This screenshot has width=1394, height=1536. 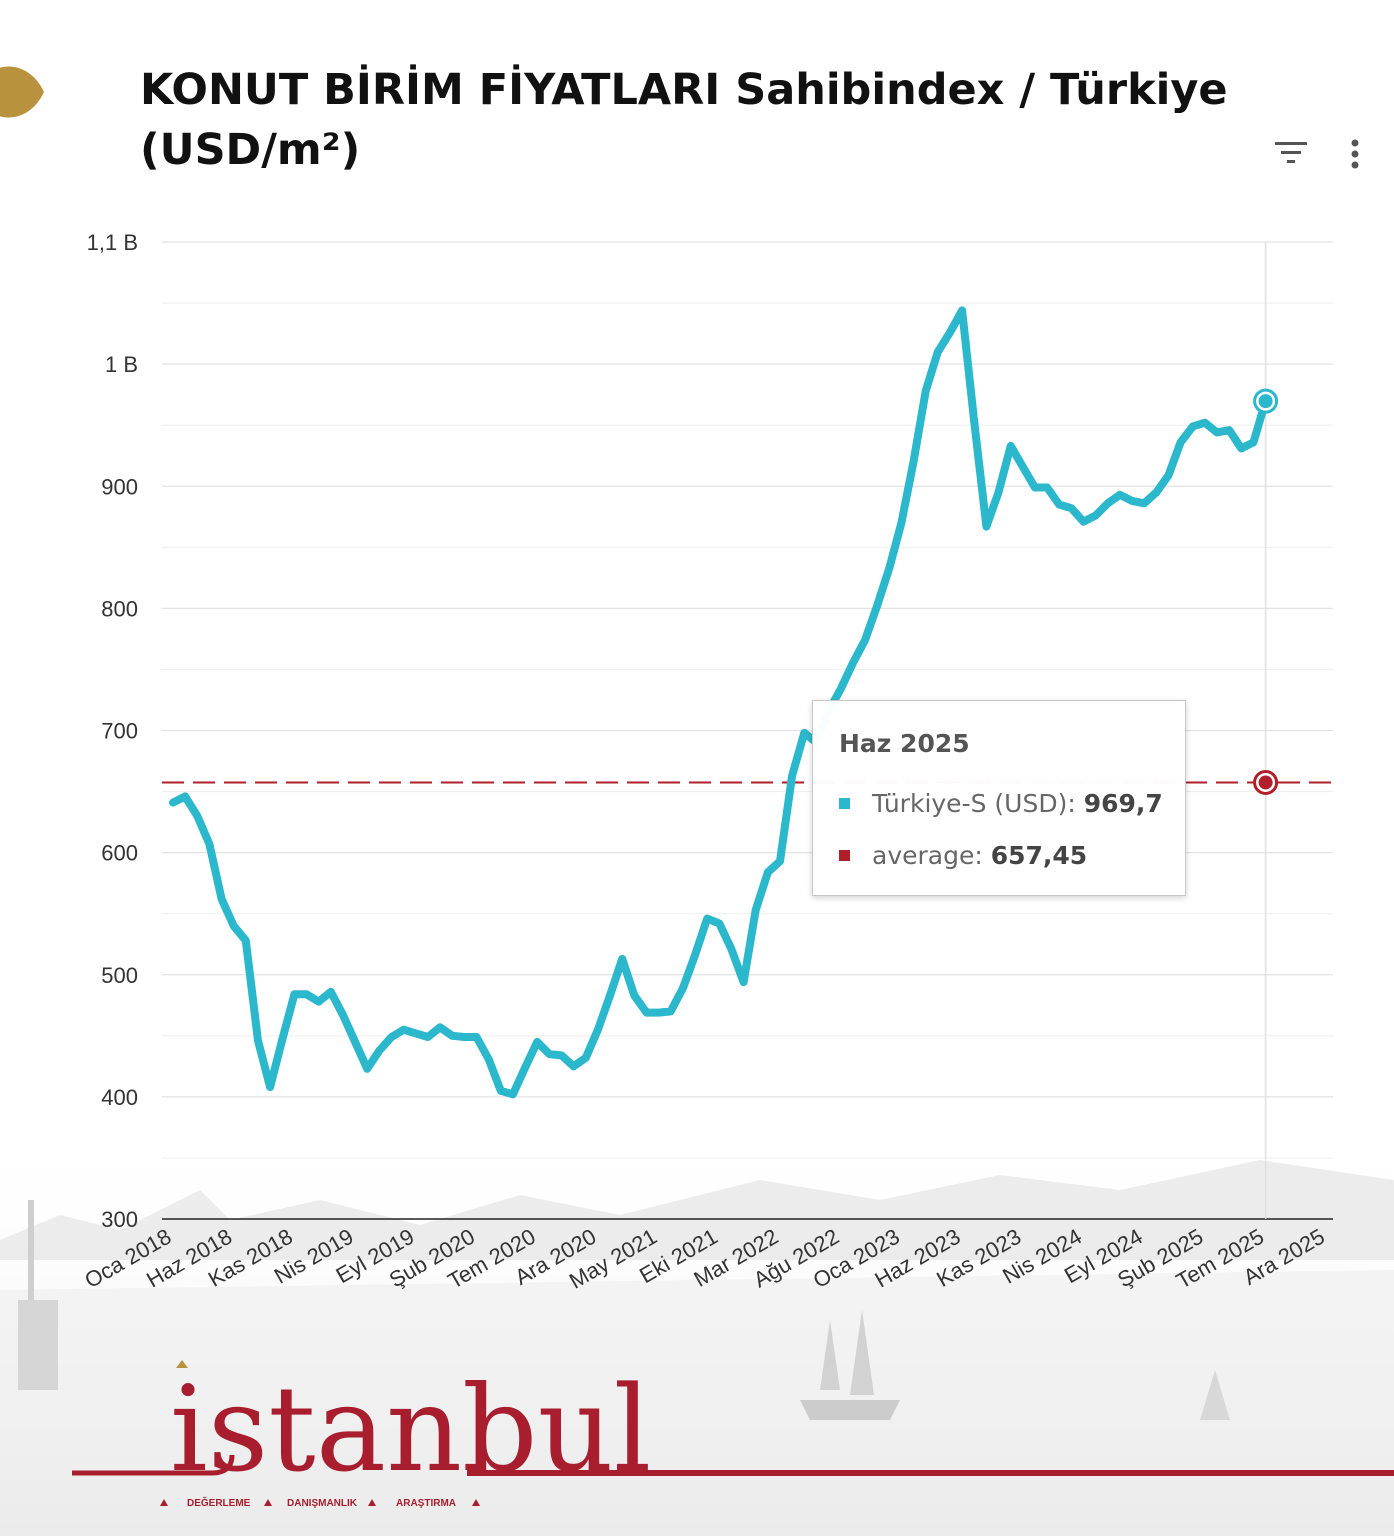 I want to click on tooltip-row-series: Türkiye-S (USD): 969,7, so click(x=1001, y=803).